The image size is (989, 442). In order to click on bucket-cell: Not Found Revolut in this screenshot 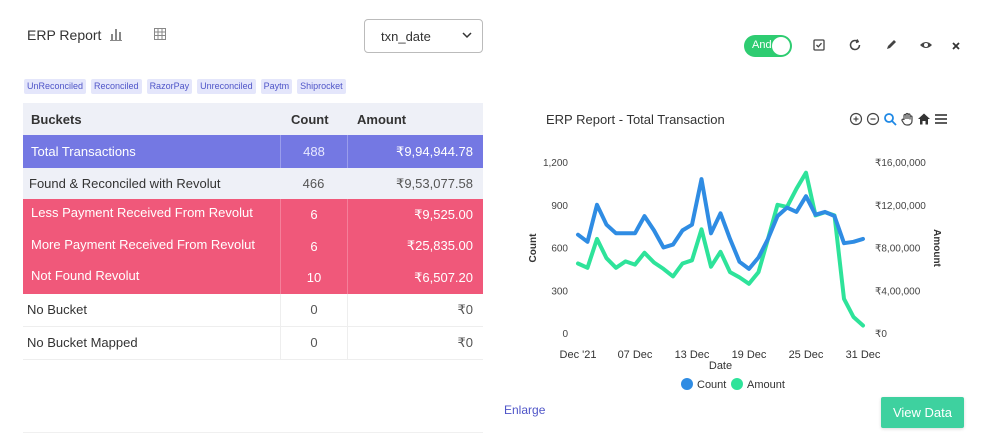, I will do `click(85, 275)`.